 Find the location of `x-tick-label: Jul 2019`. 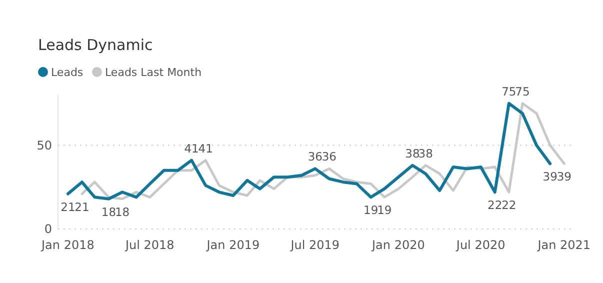

x-tick-label: Jul 2019 is located at coordinates (315, 245).